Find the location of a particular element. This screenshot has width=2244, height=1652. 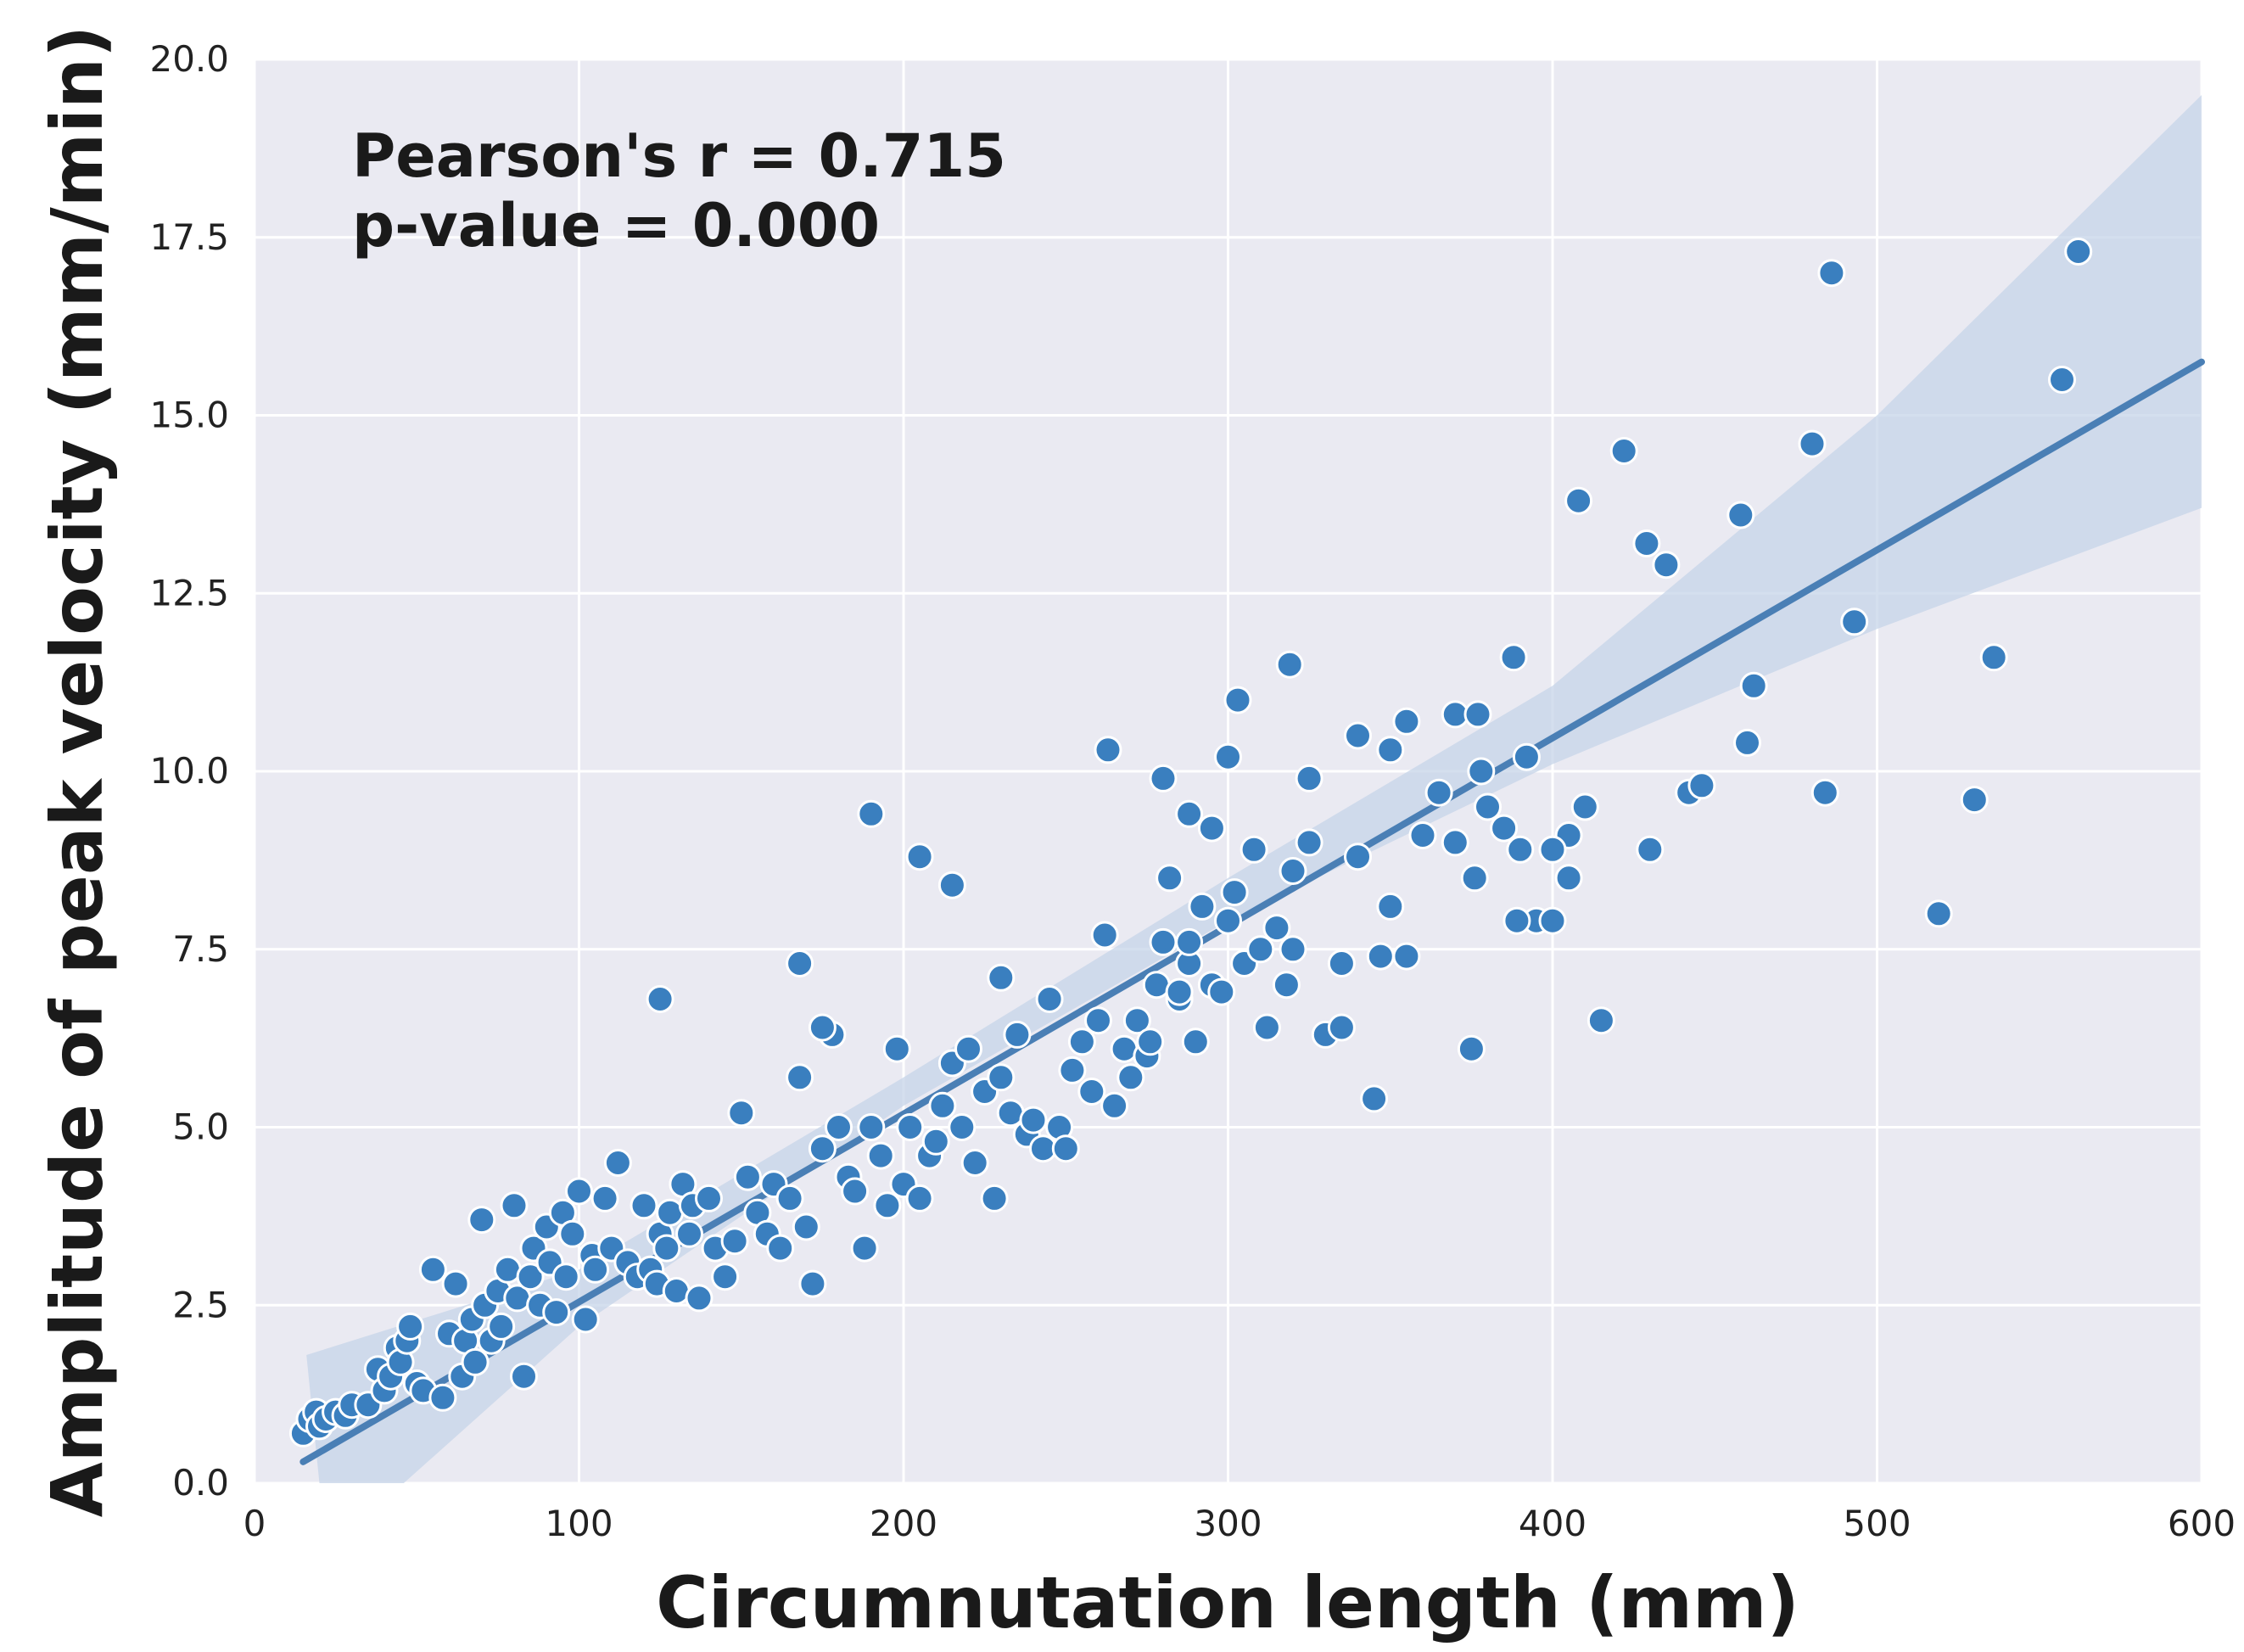

x-tick-label: 600 is located at coordinates (2202, 1524).